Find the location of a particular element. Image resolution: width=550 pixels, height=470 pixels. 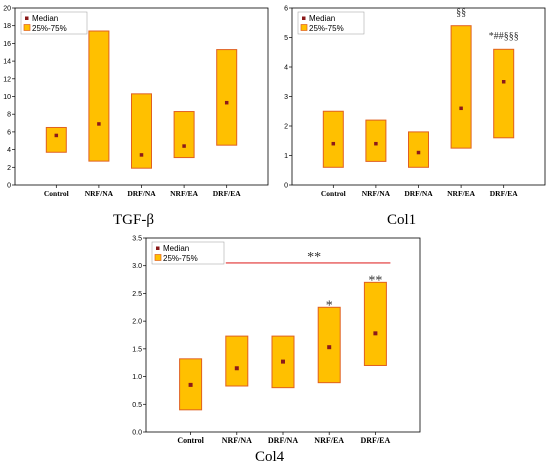

y-tick-label: 10 is located at coordinates (7, 97).